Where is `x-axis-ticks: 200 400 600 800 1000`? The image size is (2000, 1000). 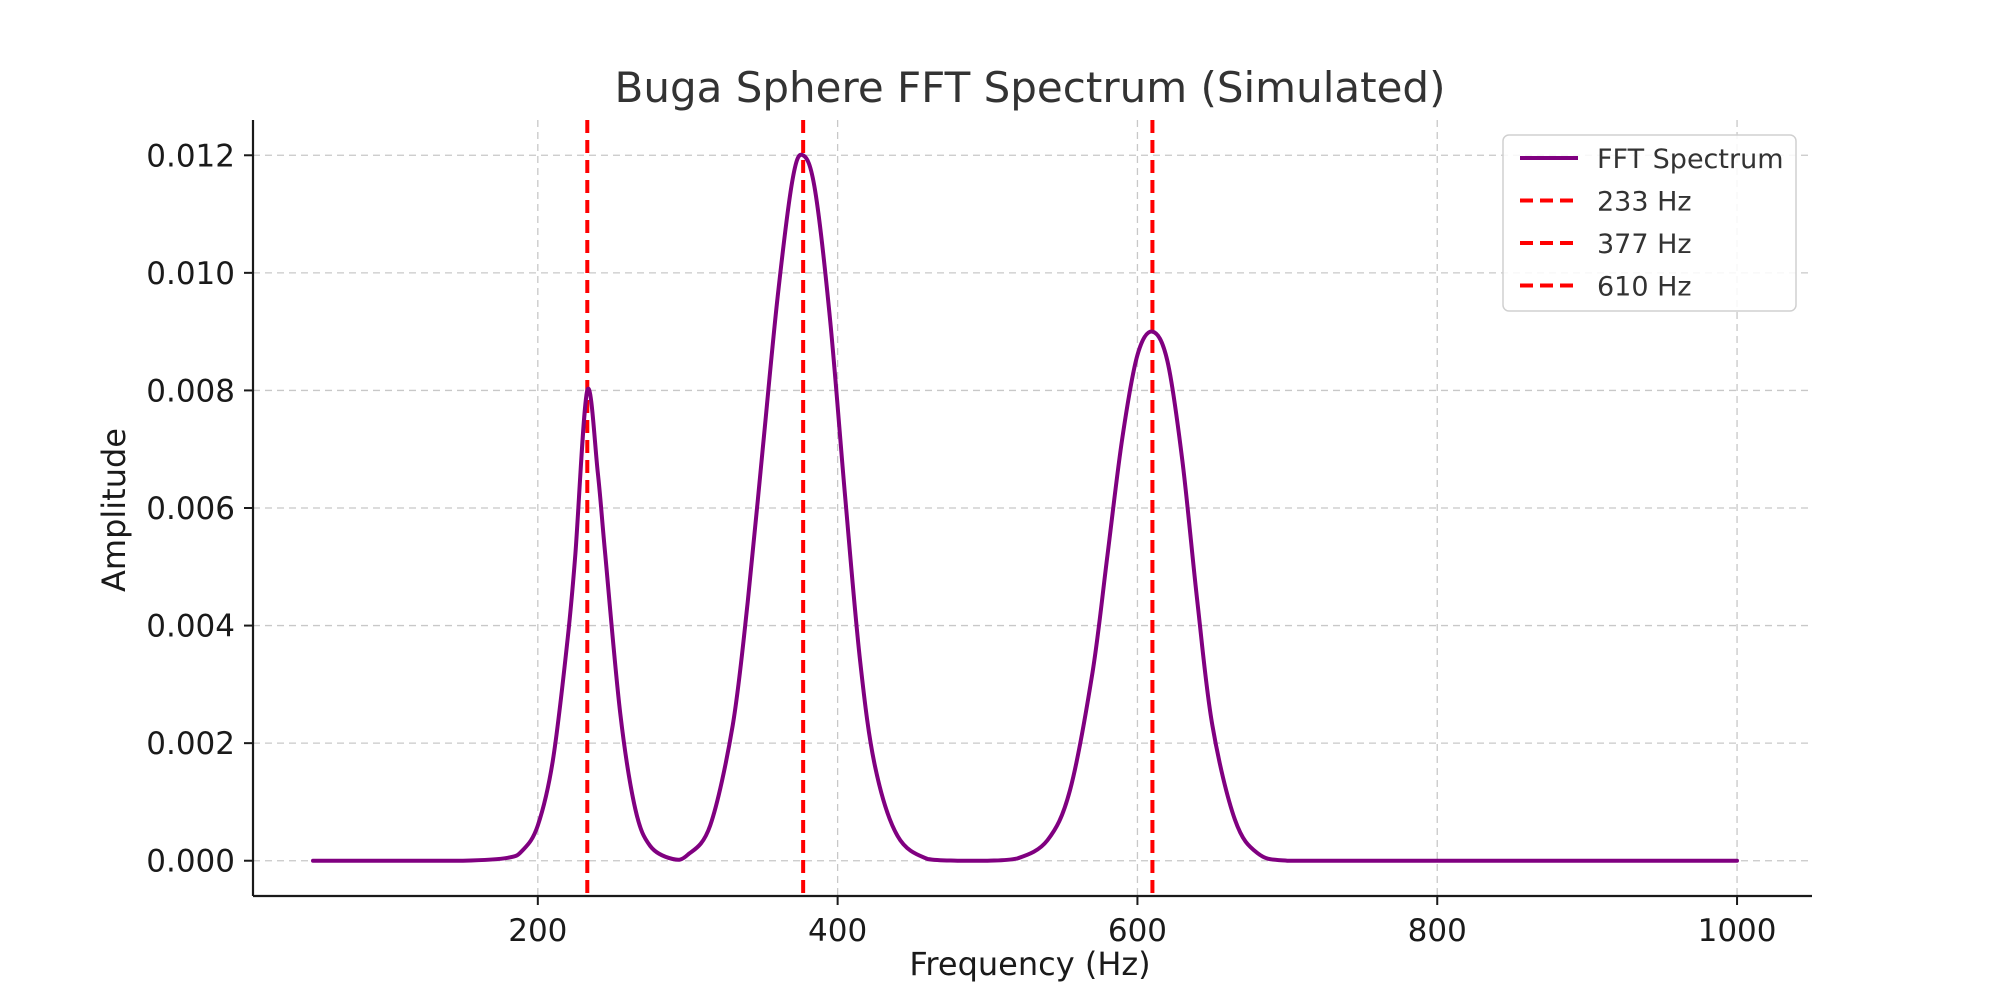
x-axis-ticks: 200 400 600 800 1000 is located at coordinates (1142, 922).